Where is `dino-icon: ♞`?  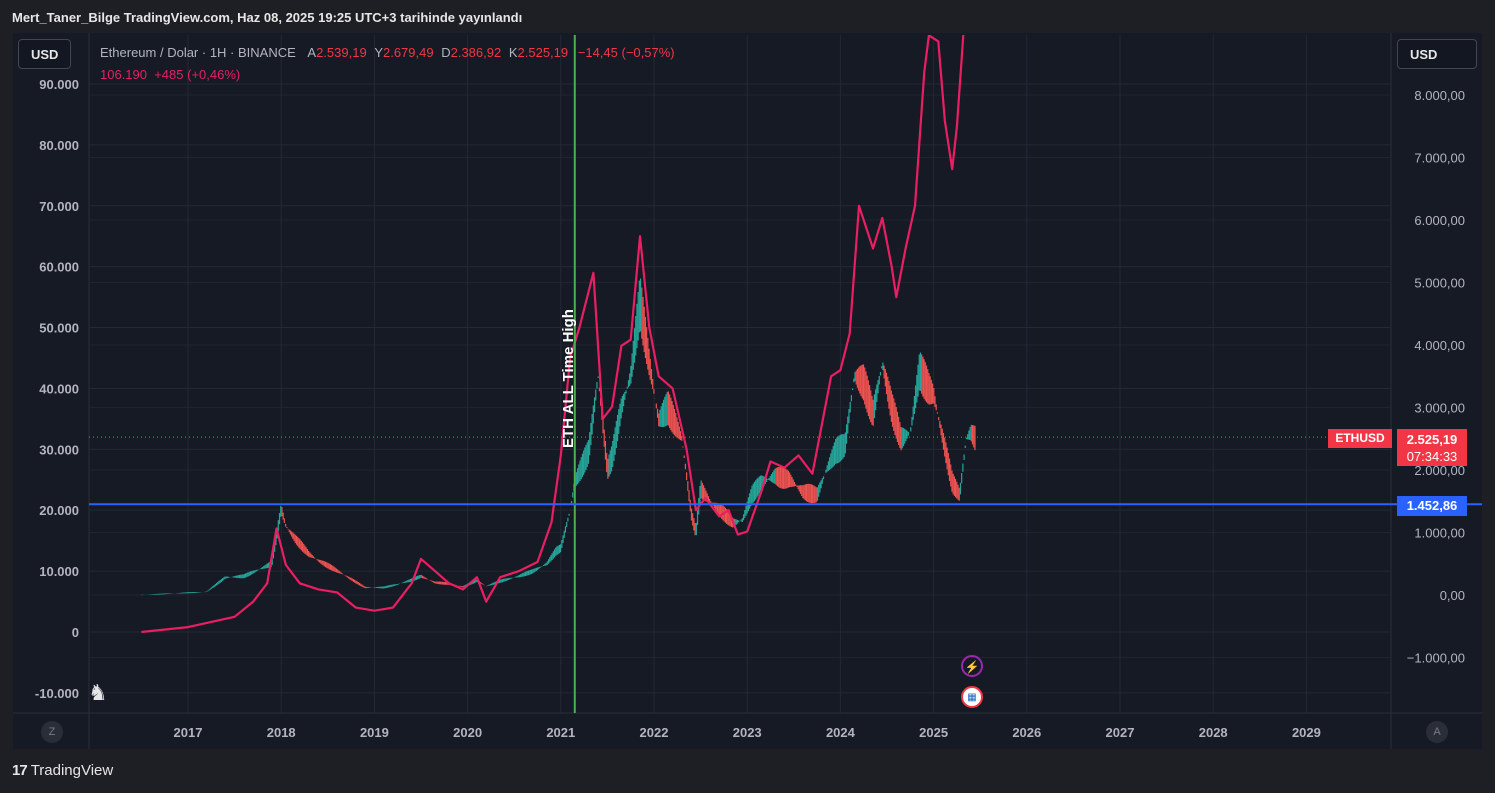 dino-icon: ♞ is located at coordinates (98, 692).